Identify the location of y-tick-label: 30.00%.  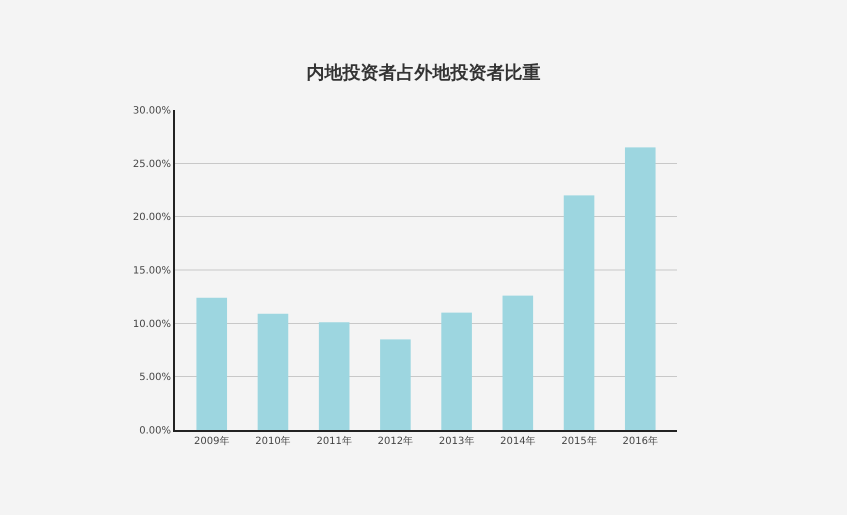
(151, 111).